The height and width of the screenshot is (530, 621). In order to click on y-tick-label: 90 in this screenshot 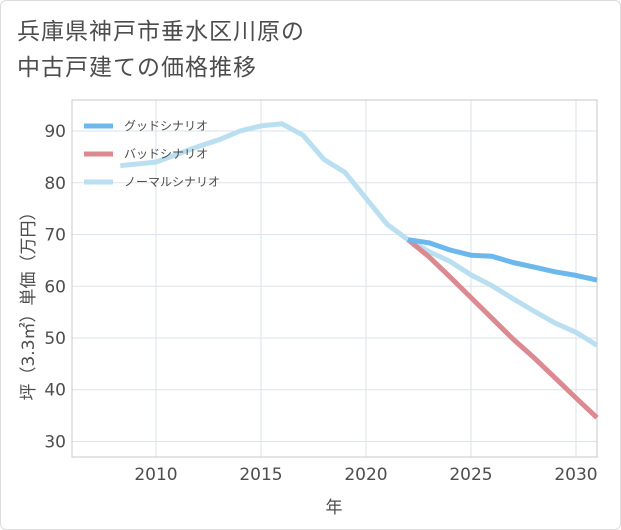, I will do `click(55, 132)`.